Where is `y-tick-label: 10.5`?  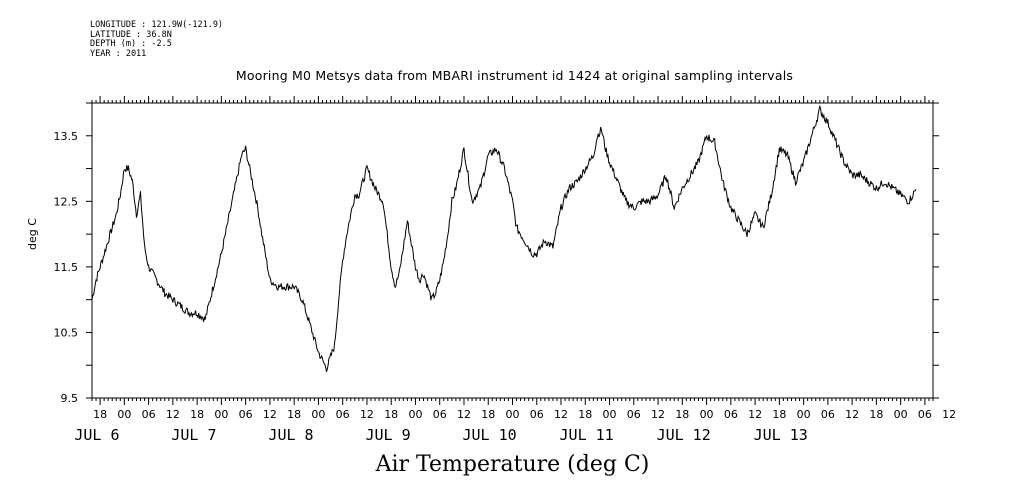
y-tick-label: 10.5 is located at coordinates (66, 332).